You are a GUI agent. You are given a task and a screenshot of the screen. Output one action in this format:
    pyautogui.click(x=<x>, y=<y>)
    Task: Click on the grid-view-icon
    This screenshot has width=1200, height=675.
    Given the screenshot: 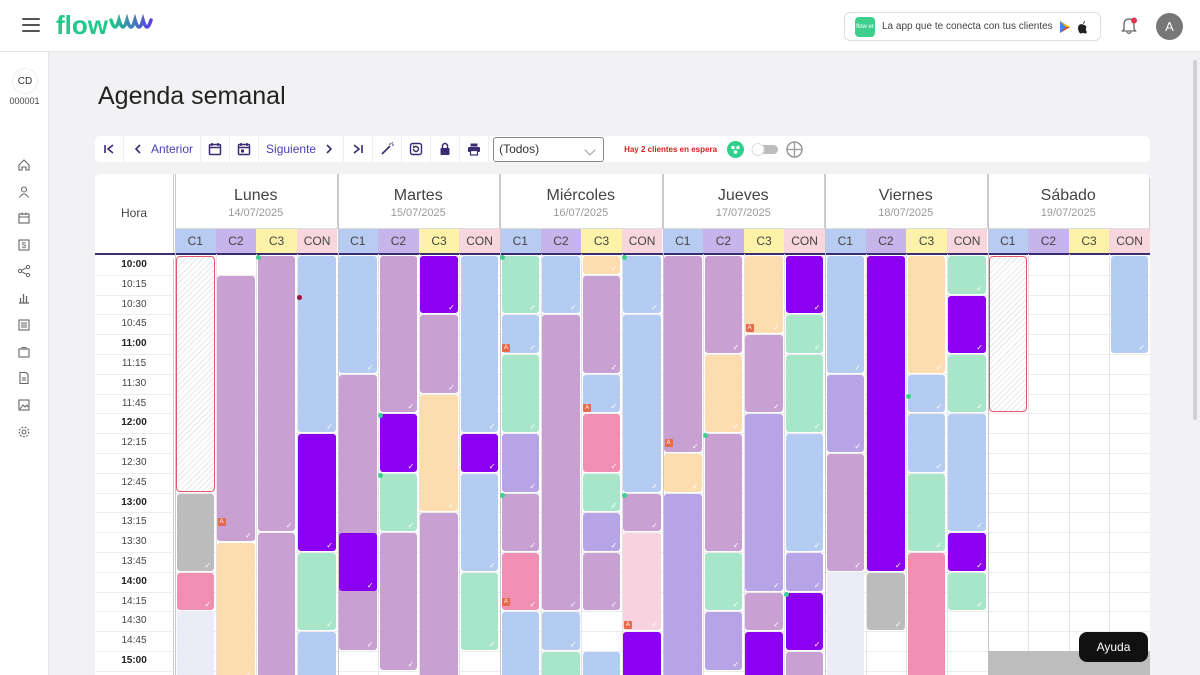 What is the action you would take?
    pyautogui.click(x=794, y=149)
    